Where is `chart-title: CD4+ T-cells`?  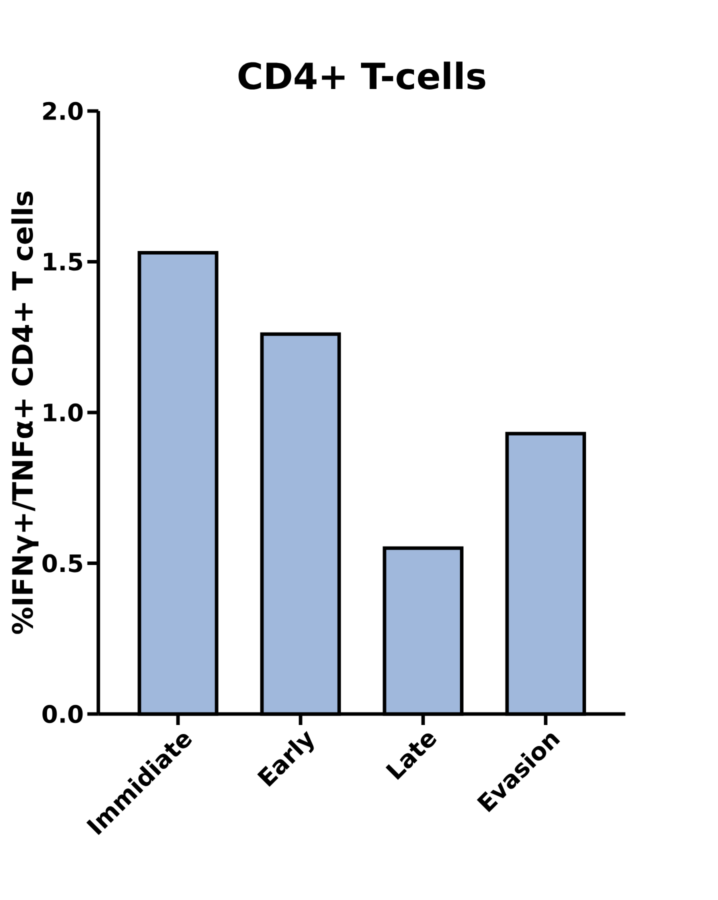
chart-title: CD4+ T-cells is located at coordinates (362, 76).